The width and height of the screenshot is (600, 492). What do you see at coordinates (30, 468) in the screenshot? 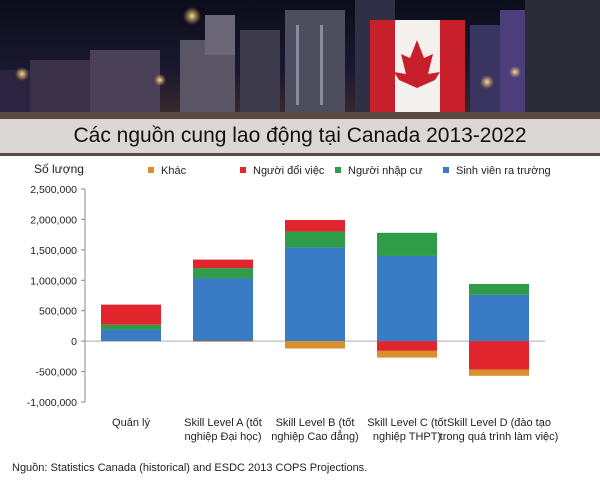
I see `source-label: Nguồn:` at bounding box center [30, 468].